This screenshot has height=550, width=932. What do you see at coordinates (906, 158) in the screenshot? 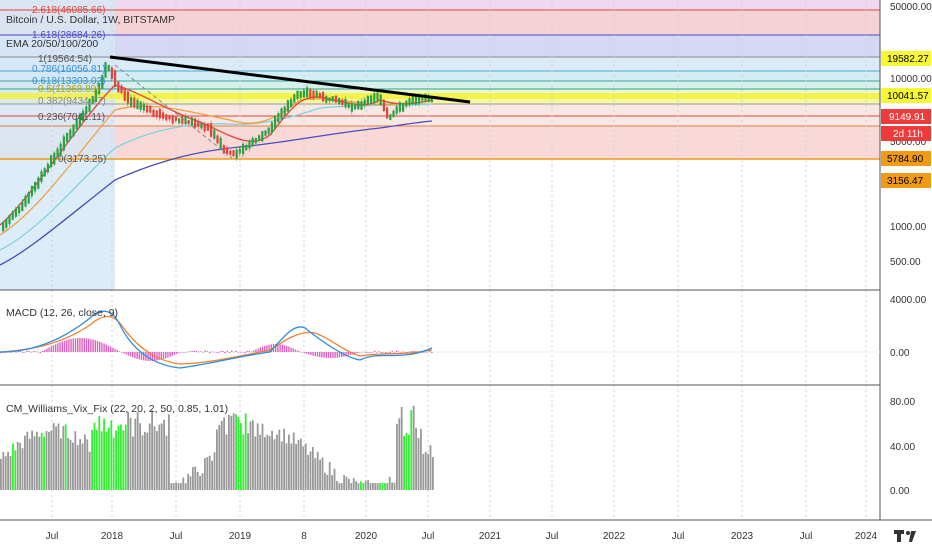
I see `price-badge-5784: 5784.90` at bounding box center [906, 158].